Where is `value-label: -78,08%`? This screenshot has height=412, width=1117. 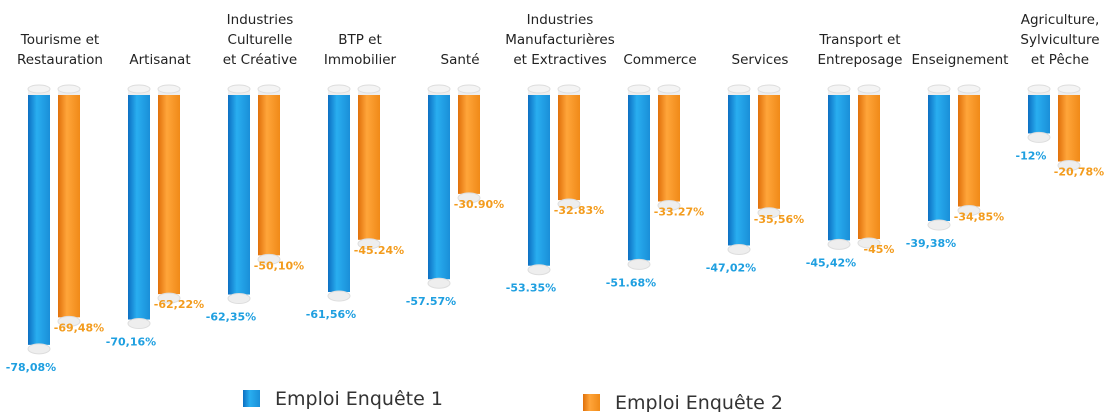
value-label: -78,08% is located at coordinates (31, 367).